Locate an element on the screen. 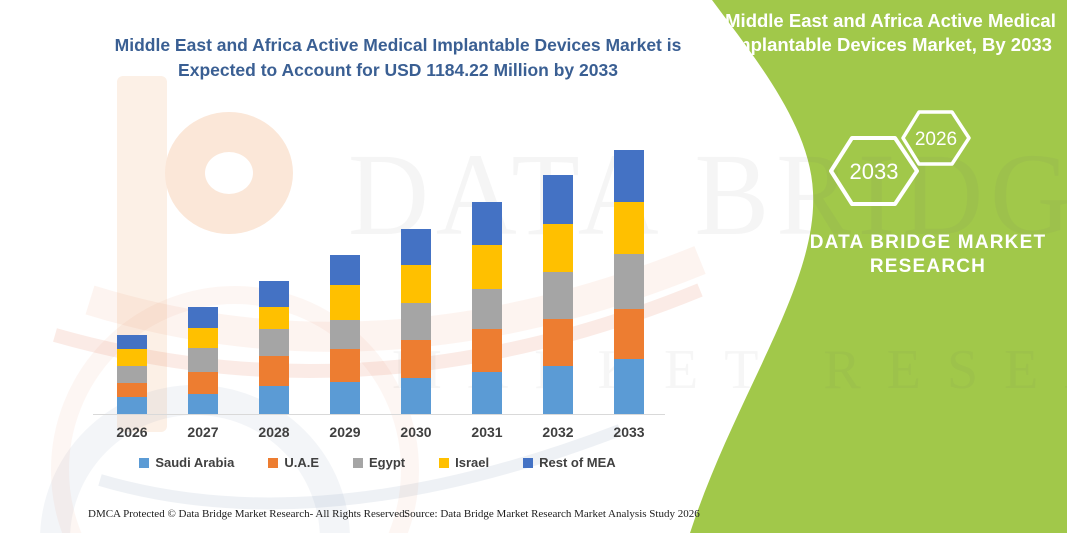 The width and height of the screenshot is (1067, 533). segment-egypt-2028 is located at coordinates (274, 343).